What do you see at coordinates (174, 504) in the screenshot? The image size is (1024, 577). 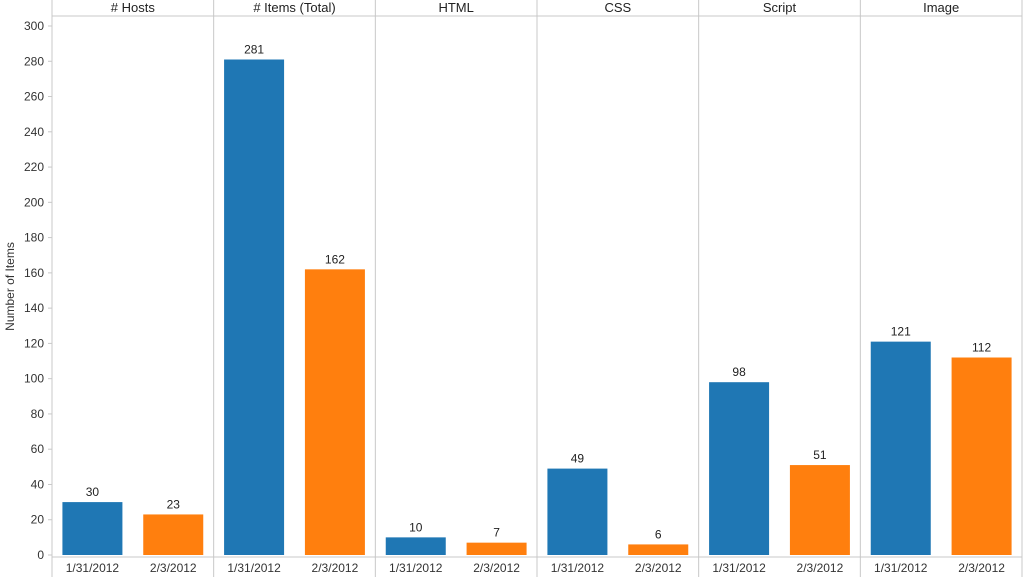 I see `bar-value-label: 23` at bounding box center [174, 504].